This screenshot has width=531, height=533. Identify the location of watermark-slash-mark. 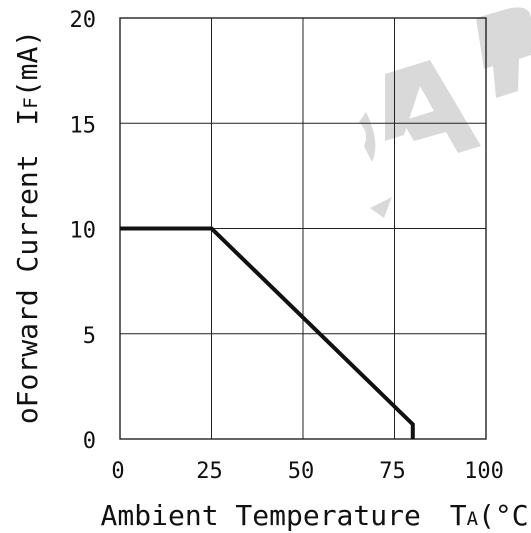
(381, 207).